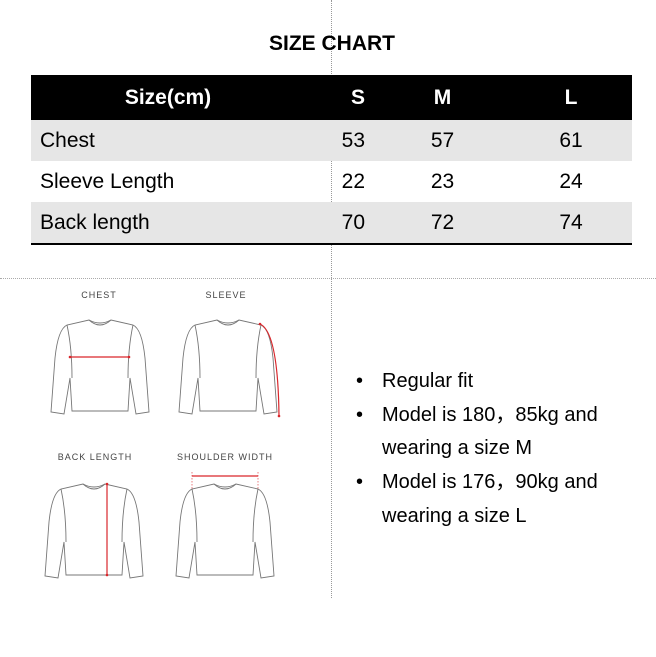  What do you see at coordinates (571, 140) in the screenshot?
I see `cell: 61` at bounding box center [571, 140].